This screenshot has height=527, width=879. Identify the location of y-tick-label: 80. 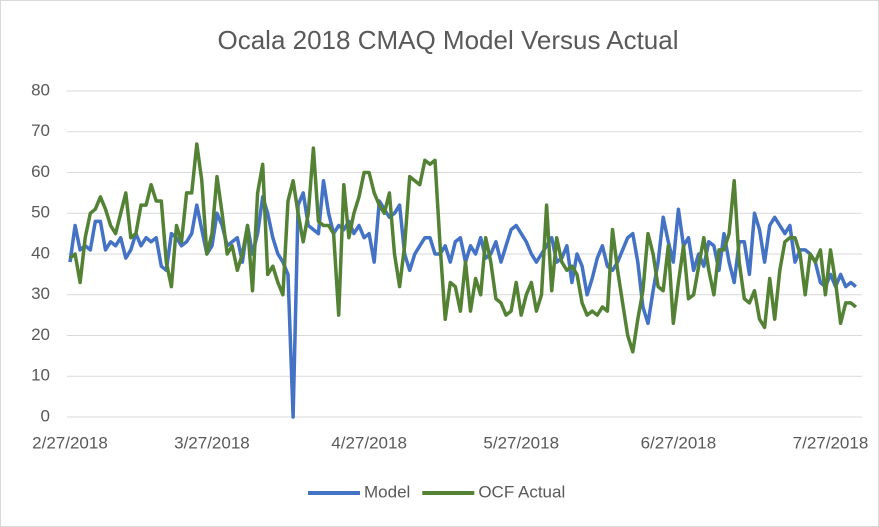
(40, 89).